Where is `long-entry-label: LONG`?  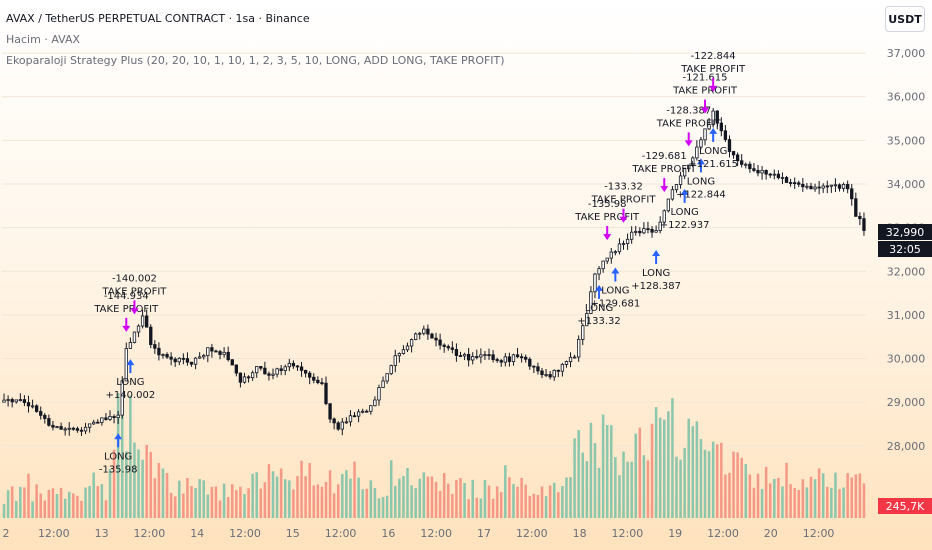 long-entry-label: LONG is located at coordinates (615, 290).